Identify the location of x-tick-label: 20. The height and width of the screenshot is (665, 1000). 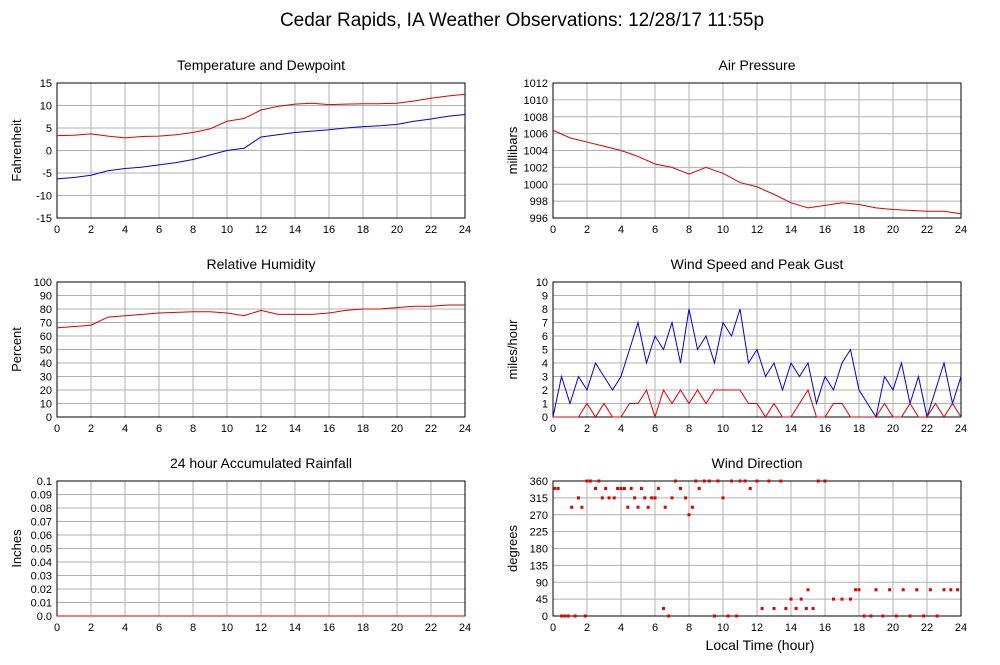
(397, 230).